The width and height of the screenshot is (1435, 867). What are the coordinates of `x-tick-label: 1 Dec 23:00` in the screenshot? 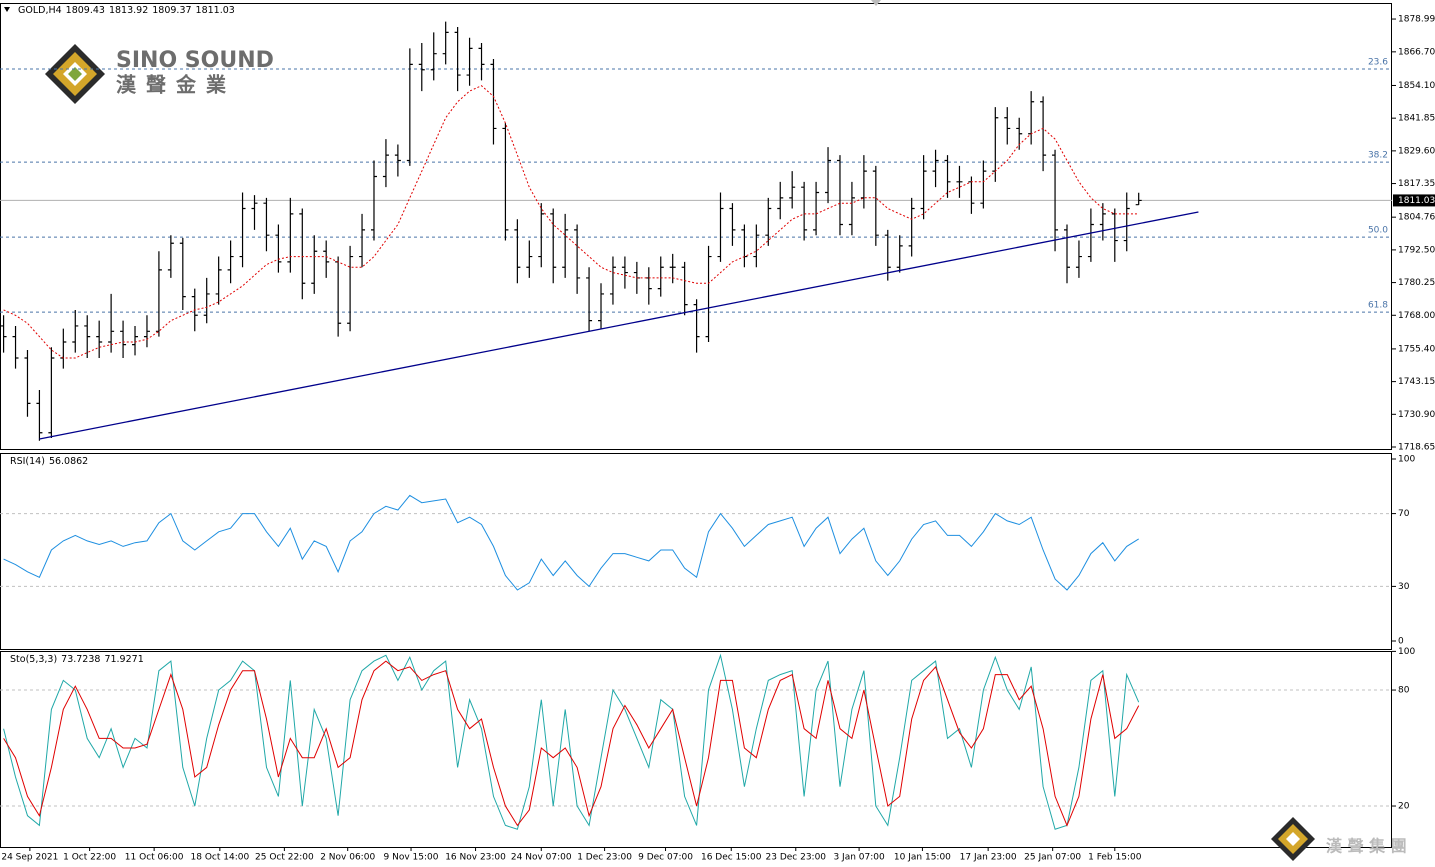 It's located at (604, 858).